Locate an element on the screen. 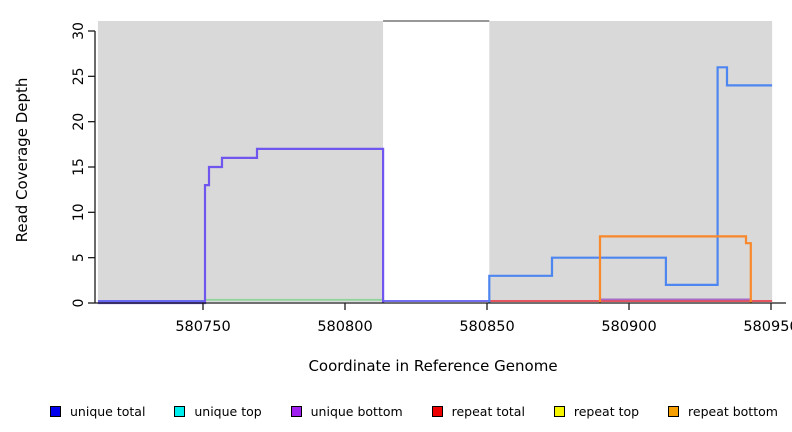 Image resolution: width=792 pixels, height=432 pixels. legend-item-unique-bottom: unique bottom is located at coordinates (346, 411).